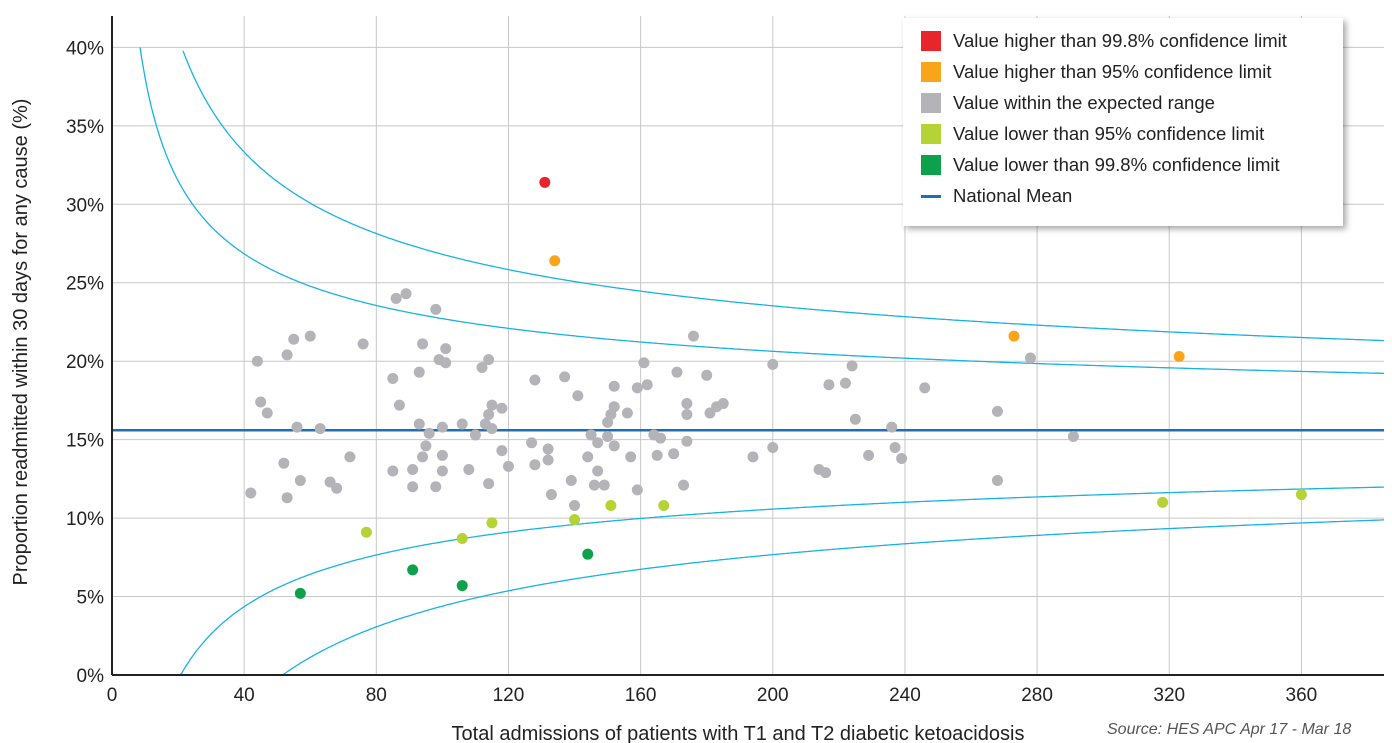 The height and width of the screenshot is (743, 1392). What do you see at coordinates (509, 695) in the screenshot?
I see `x-tick-label: 120` at bounding box center [509, 695].